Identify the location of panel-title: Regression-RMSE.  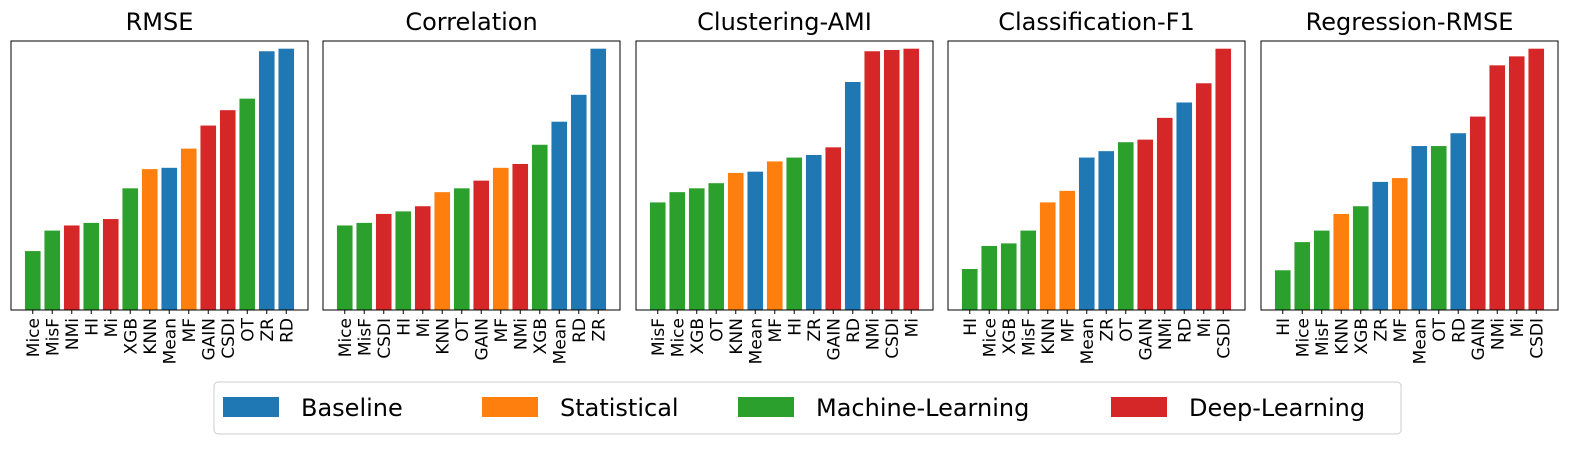
(1410, 22).